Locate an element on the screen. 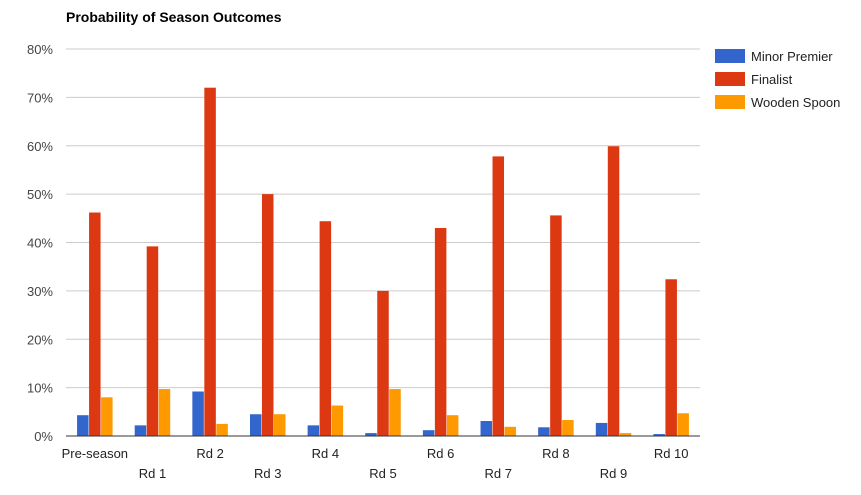  x-category-label: Rd 1 is located at coordinates (152, 473).